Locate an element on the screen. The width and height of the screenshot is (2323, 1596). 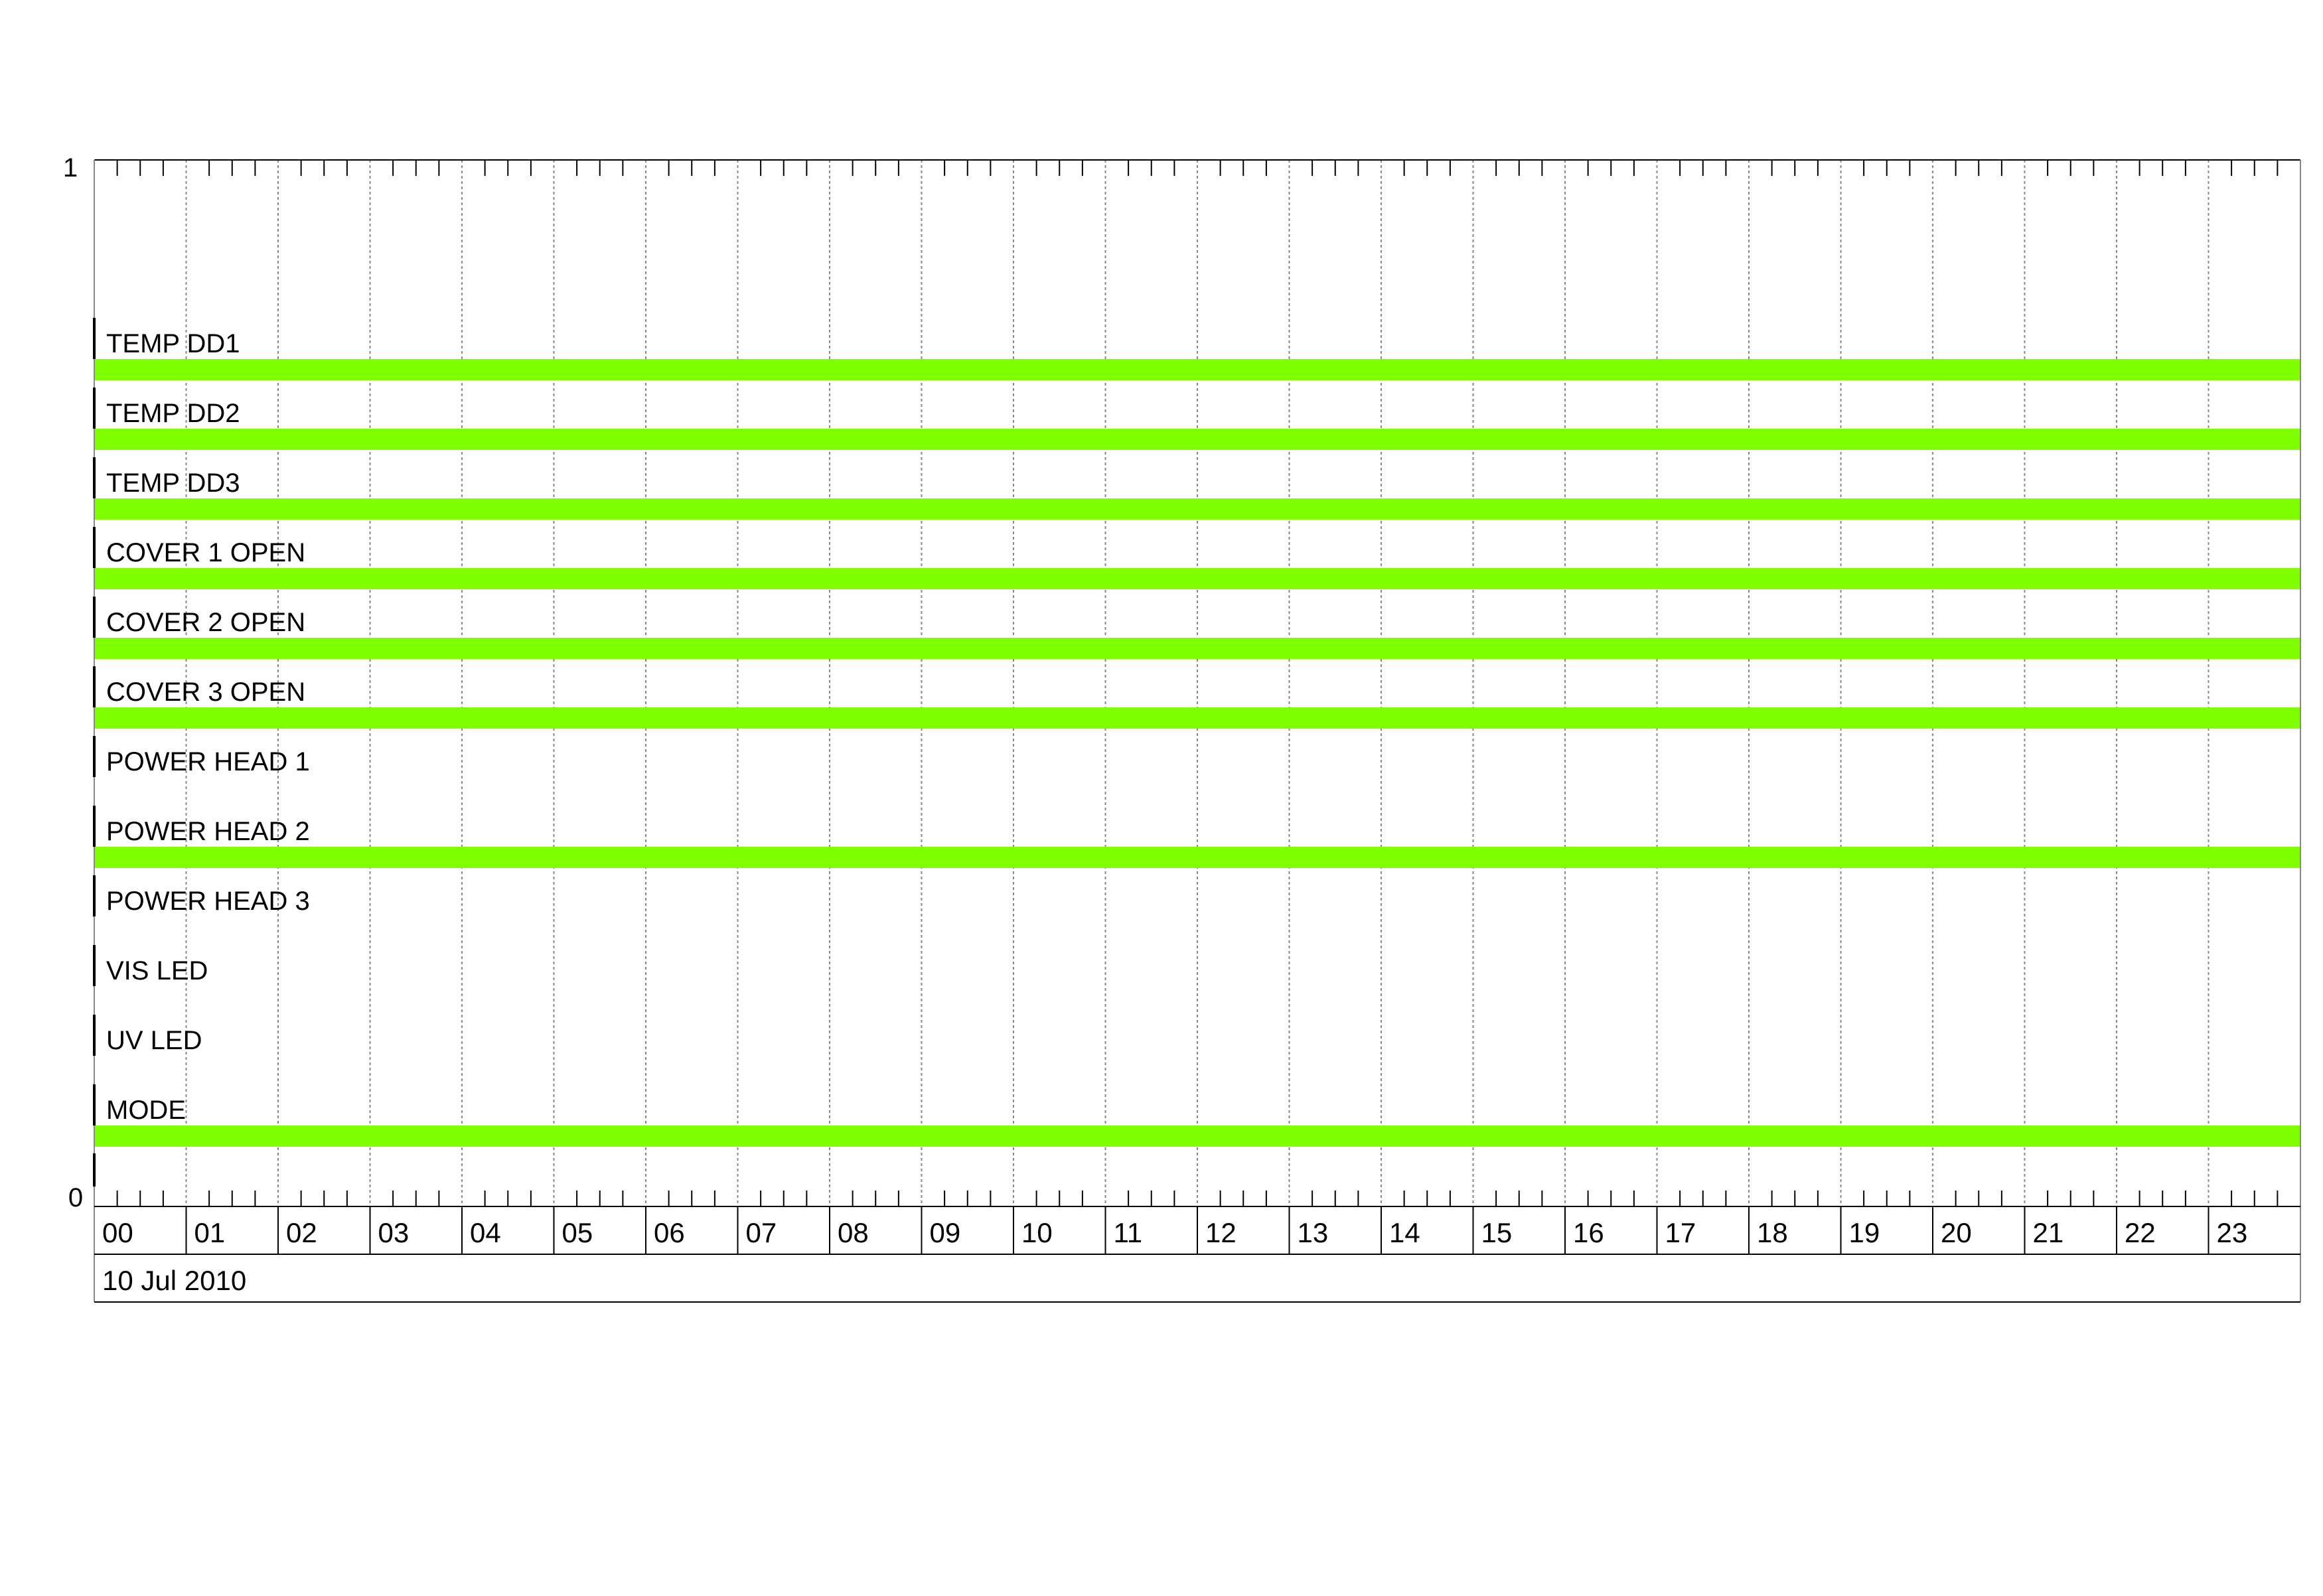
series-label: TEMP DD1 is located at coordinates (173, 343).